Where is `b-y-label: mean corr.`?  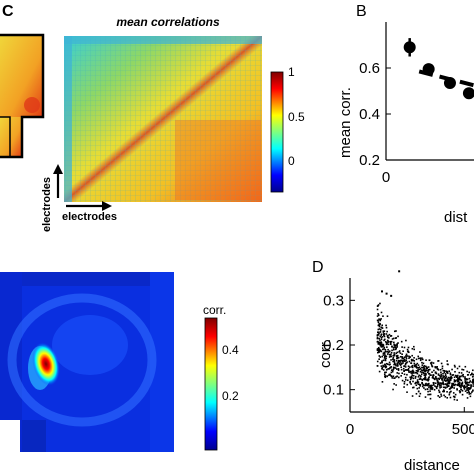 b-y-label: mean corr. is located at coordinates (345, 122).